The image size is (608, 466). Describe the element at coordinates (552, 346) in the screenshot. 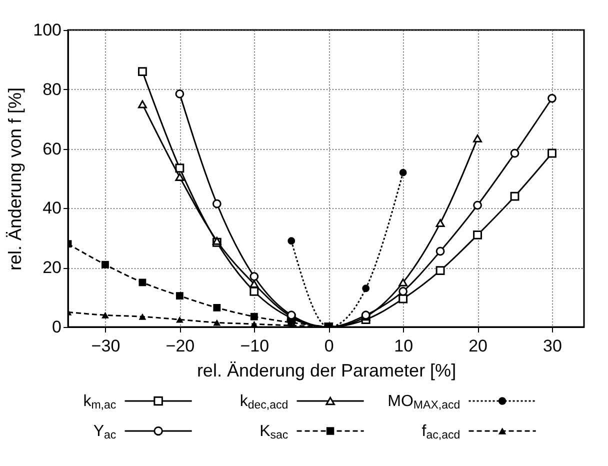

I see `x-tick-label: 30` at that location.